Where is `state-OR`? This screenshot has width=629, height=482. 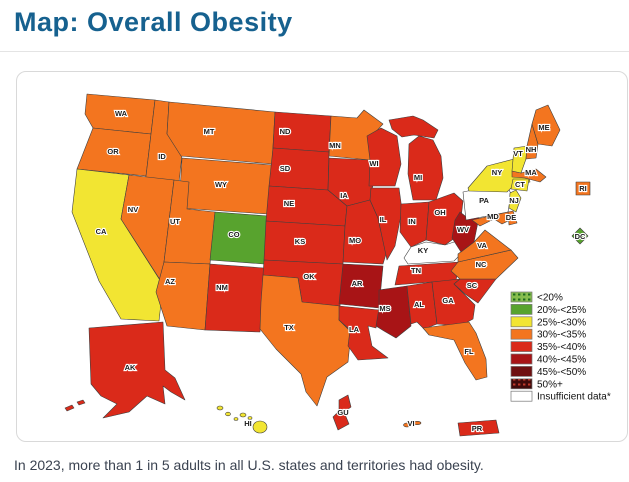 state-OR is located at coordinates (114, 151).